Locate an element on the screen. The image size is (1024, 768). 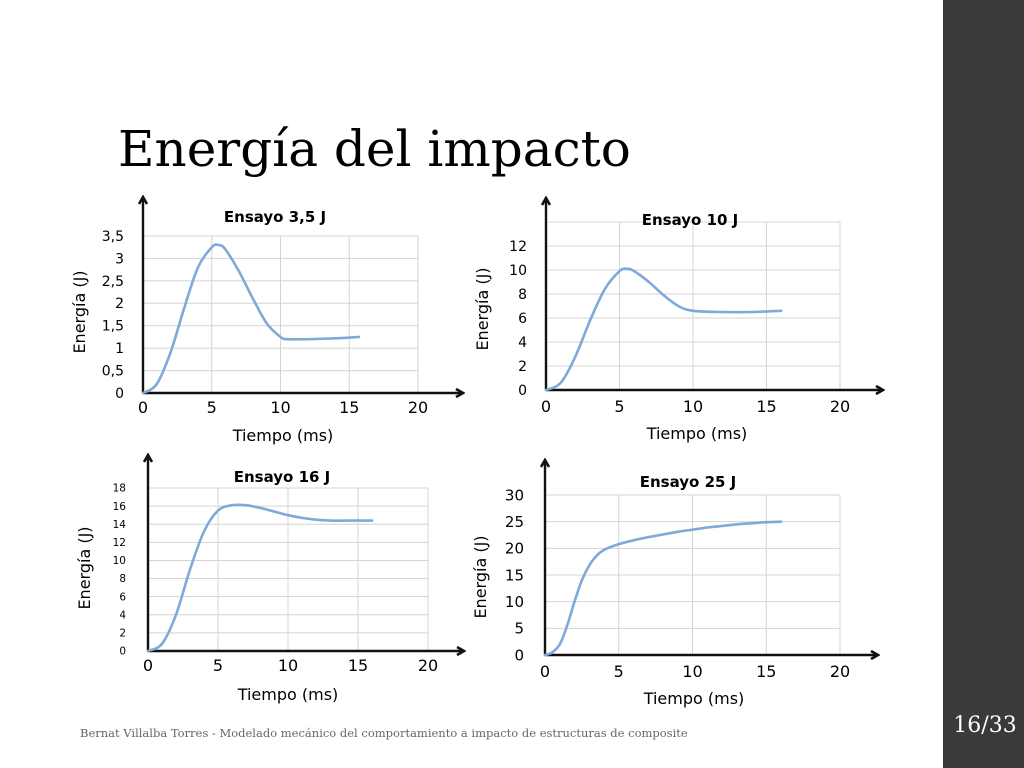
chart-title: Ensayo 10 J is located at coordinates (690, 220).